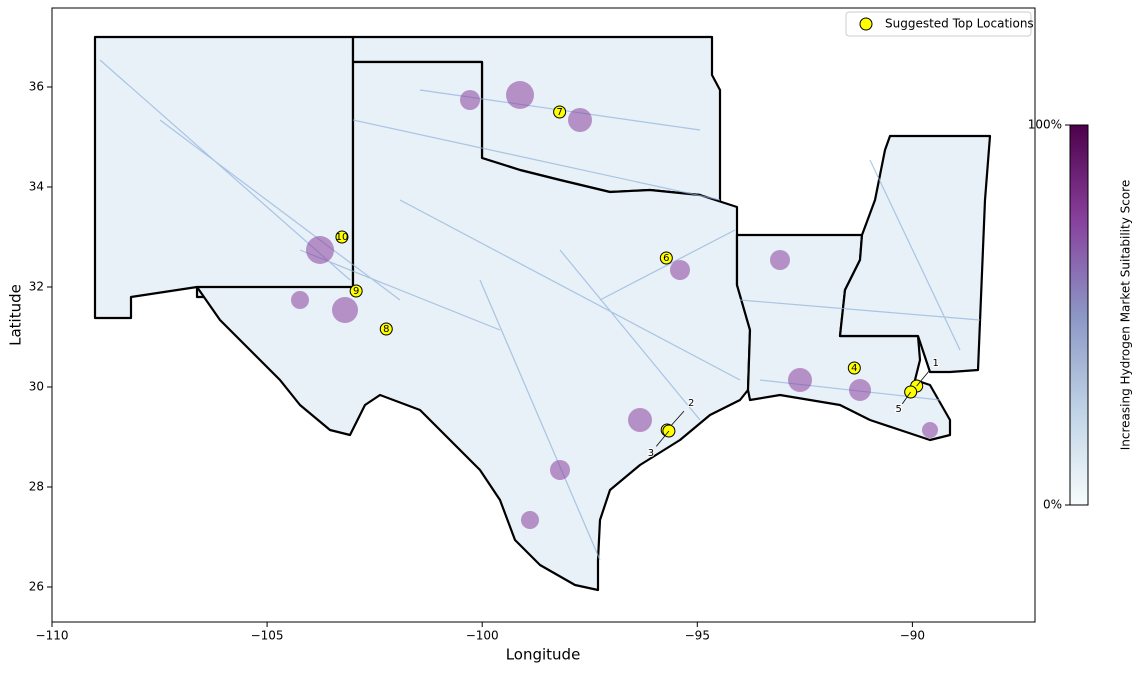 This screenshot has width=1140, height=674. I want to click on location-label: 6, so click(666, 258).